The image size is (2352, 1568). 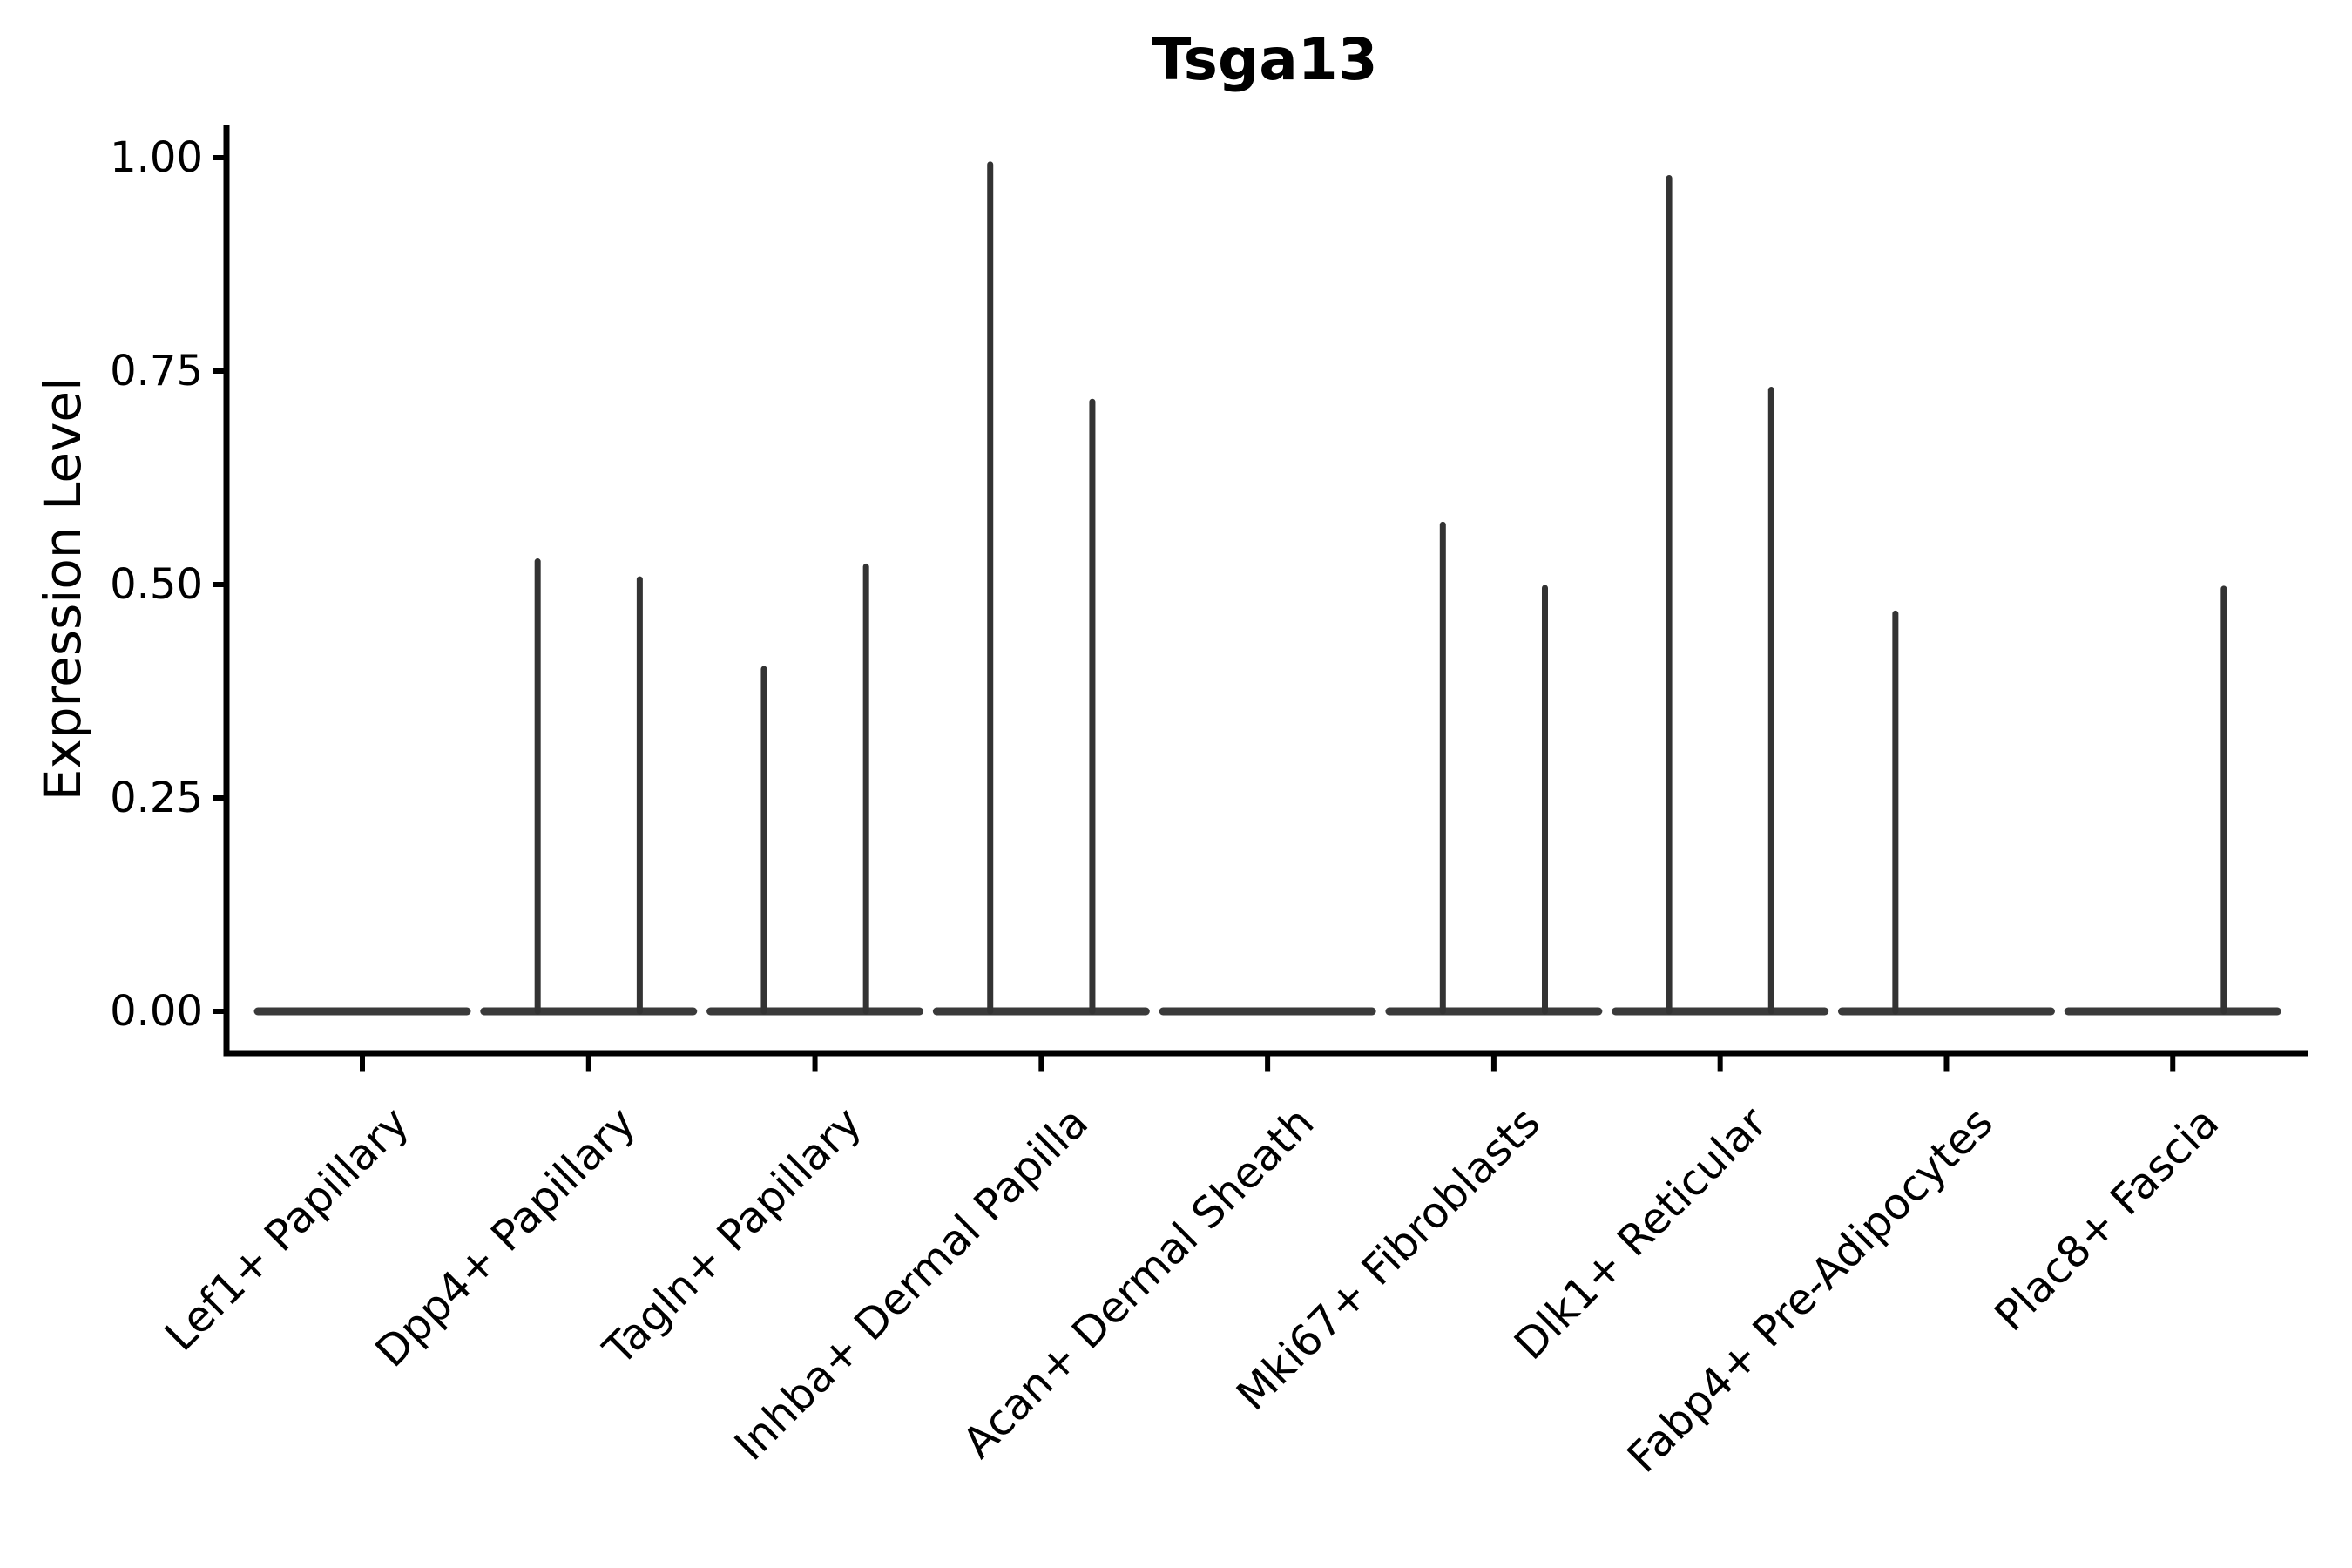 I want to click on y-axis-label: Expression Level, so click(x=62, y=588).